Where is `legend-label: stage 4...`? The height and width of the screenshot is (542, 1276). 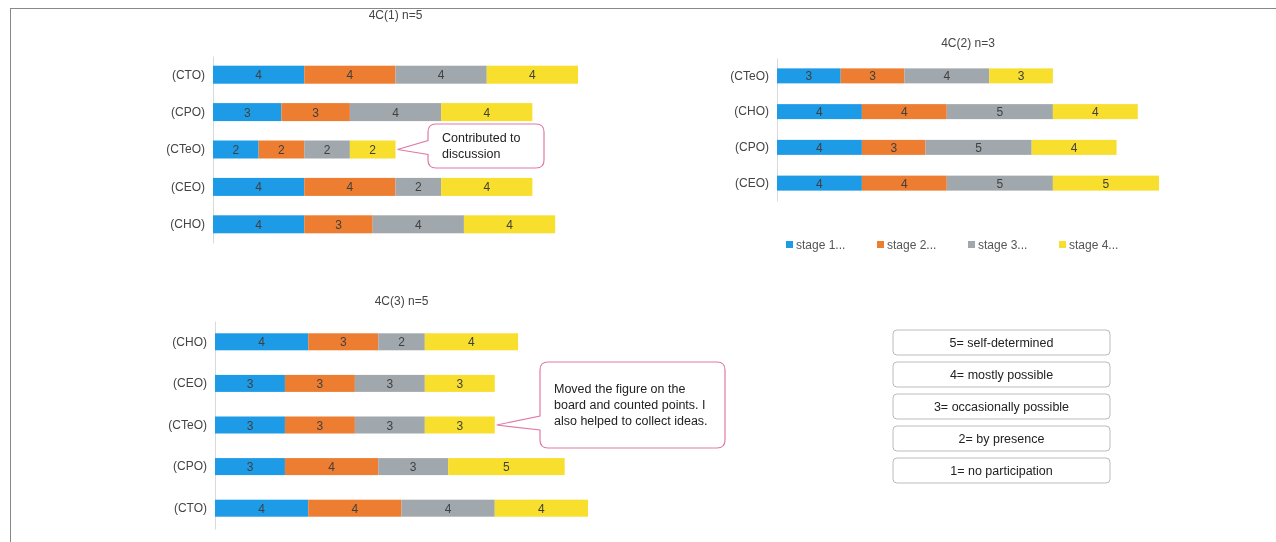 legend-label: stage 4... is located at coordinates (1094, 244).